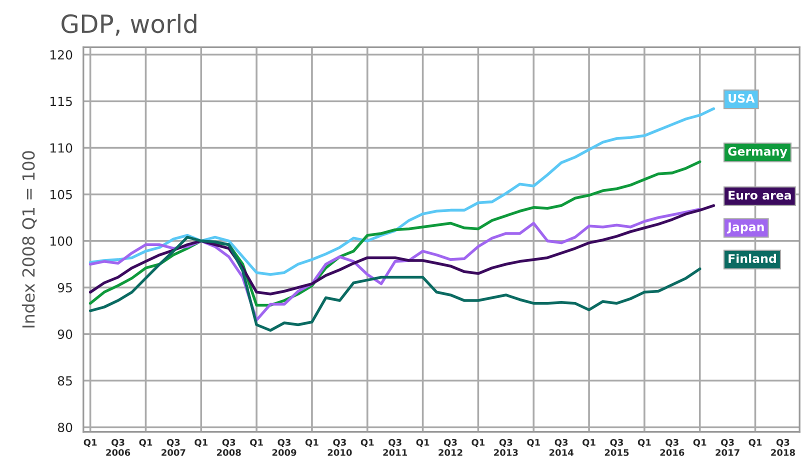 The image size is (802, 472). Describe the element at coordinates (759, 195) in the screenshot. I see `series-label: Euro area` at that location.